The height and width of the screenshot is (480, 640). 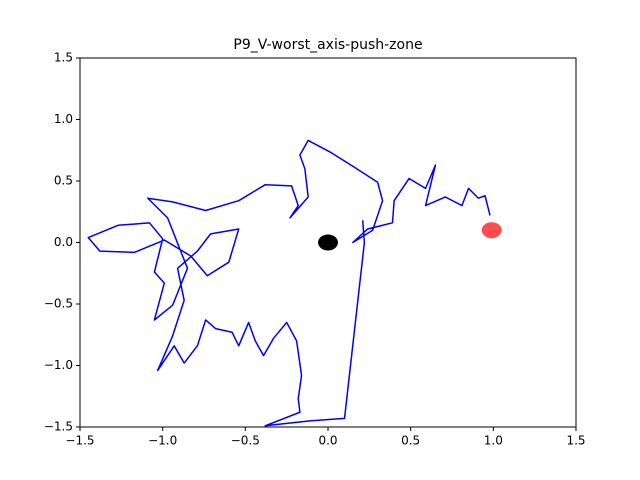 What do you see at coordinates (58, 427) in the screenshot?
I see `y-tick-label: −1.5` at bounding box center [58, 427].